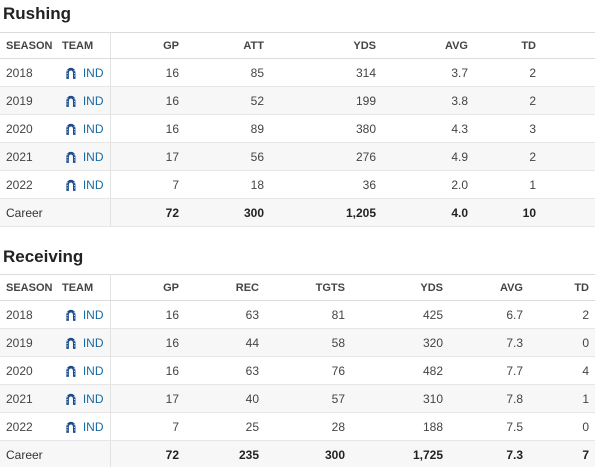 This screenshot has height=467, width=595. What do you see at coordinates (225, 426) in the screenshot?
I see `rec-cell: 25` at bounding box center [225, 426].